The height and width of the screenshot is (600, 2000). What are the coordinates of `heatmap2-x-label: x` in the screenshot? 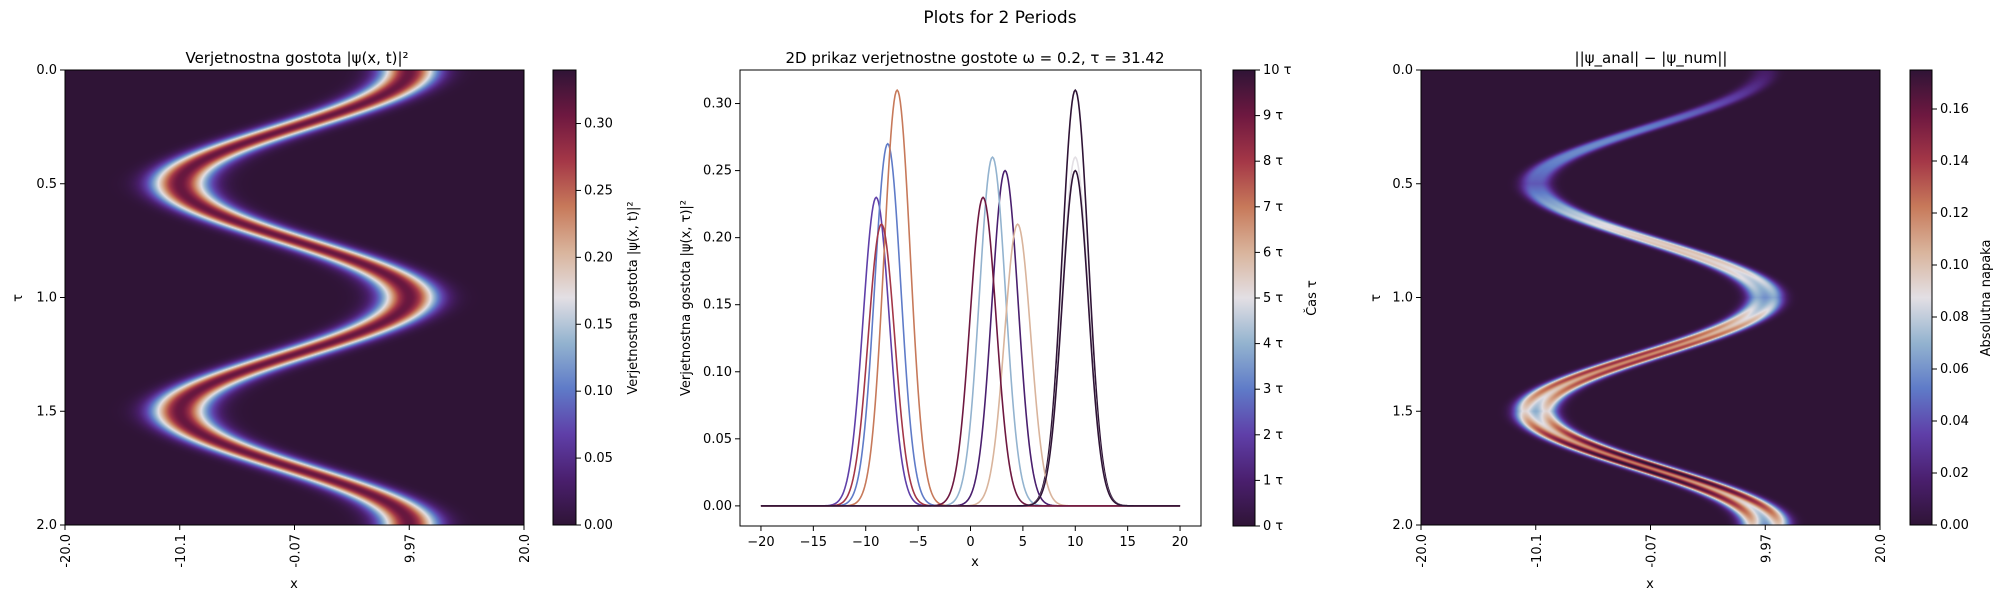 It's located at (1650, 584).